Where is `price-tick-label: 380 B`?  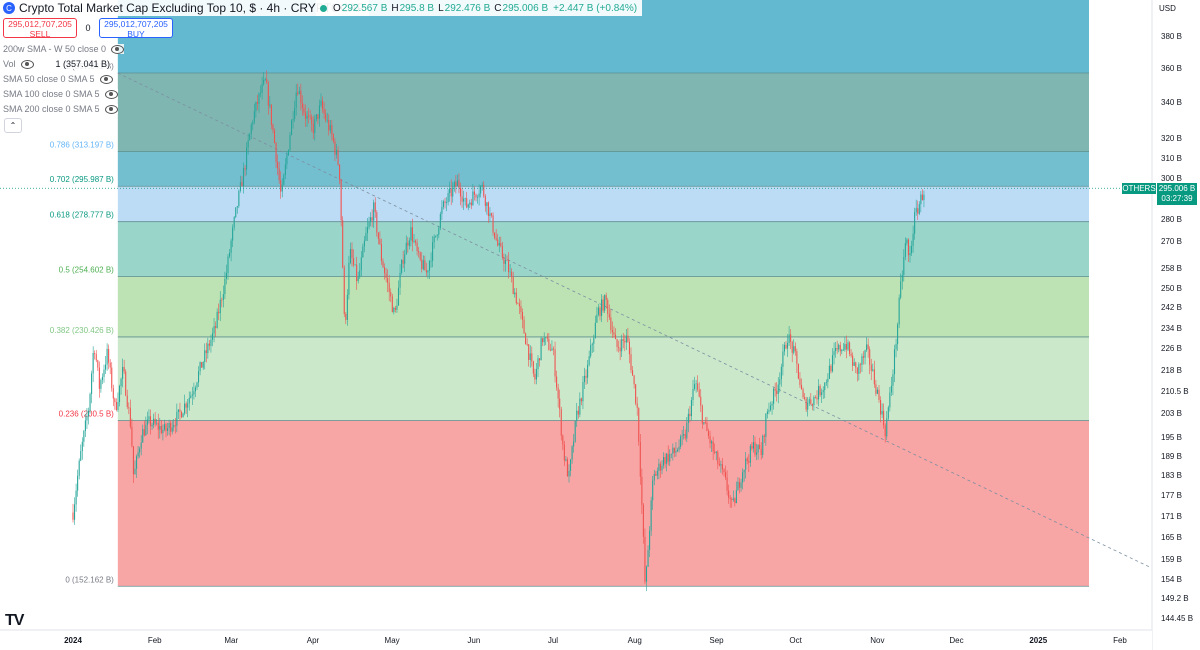 price-tick-label: 380 B is located at coordinates (1171, 36).